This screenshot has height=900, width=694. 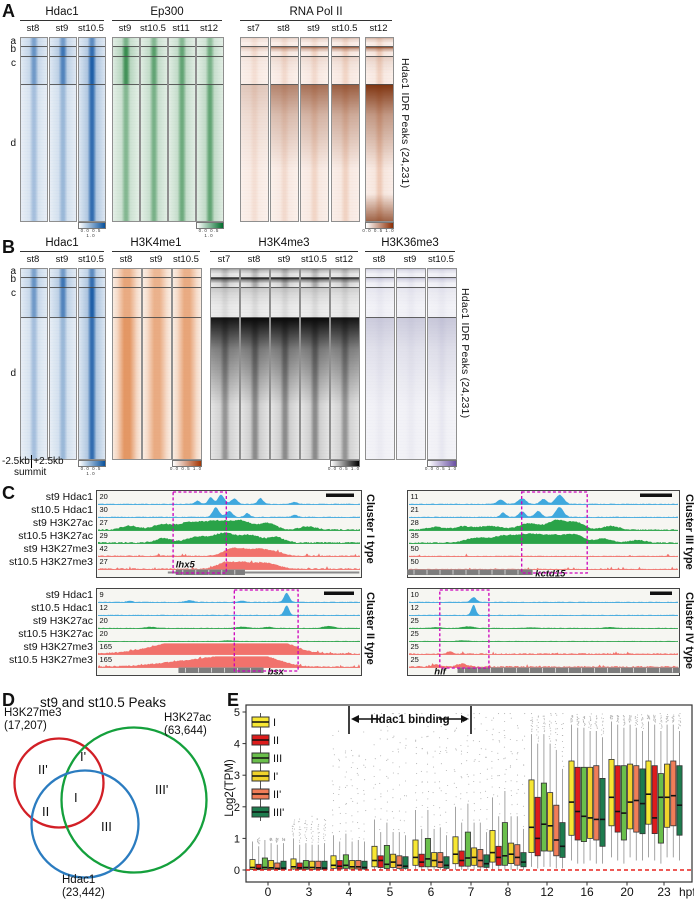 What do you see at coordinates (104, 633) in the screenshot?
I see `track-scale-value: 20` at bounding box center [104, 633].